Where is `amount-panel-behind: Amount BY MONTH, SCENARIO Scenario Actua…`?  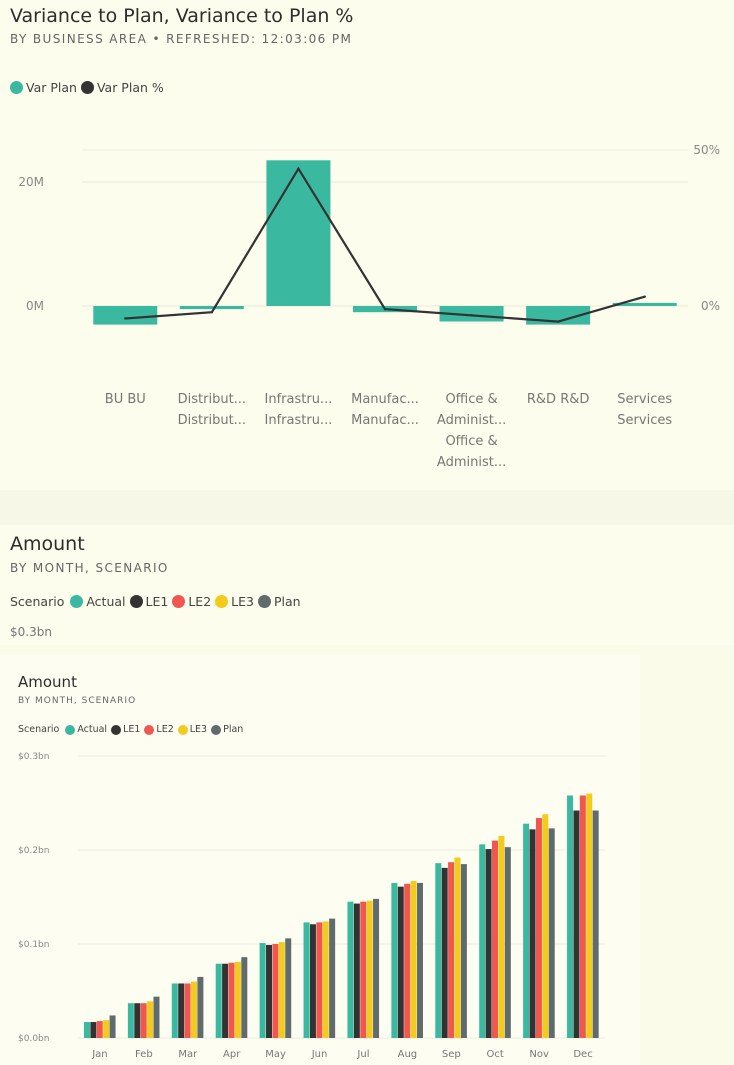 amount-panel-behind: Amount BY MONTH, SCENARIO Scenario Actua… is located at coordinates (367, 585).